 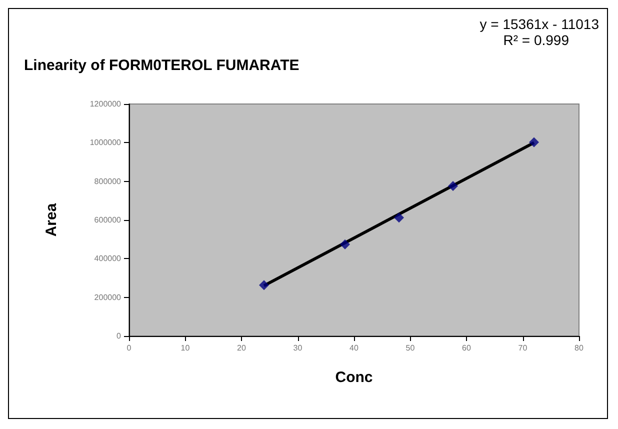 What do you see at coordinates (119, 336) in the screenshot?
I see `y-tick-label: 0` at bounding box center [119, 336].